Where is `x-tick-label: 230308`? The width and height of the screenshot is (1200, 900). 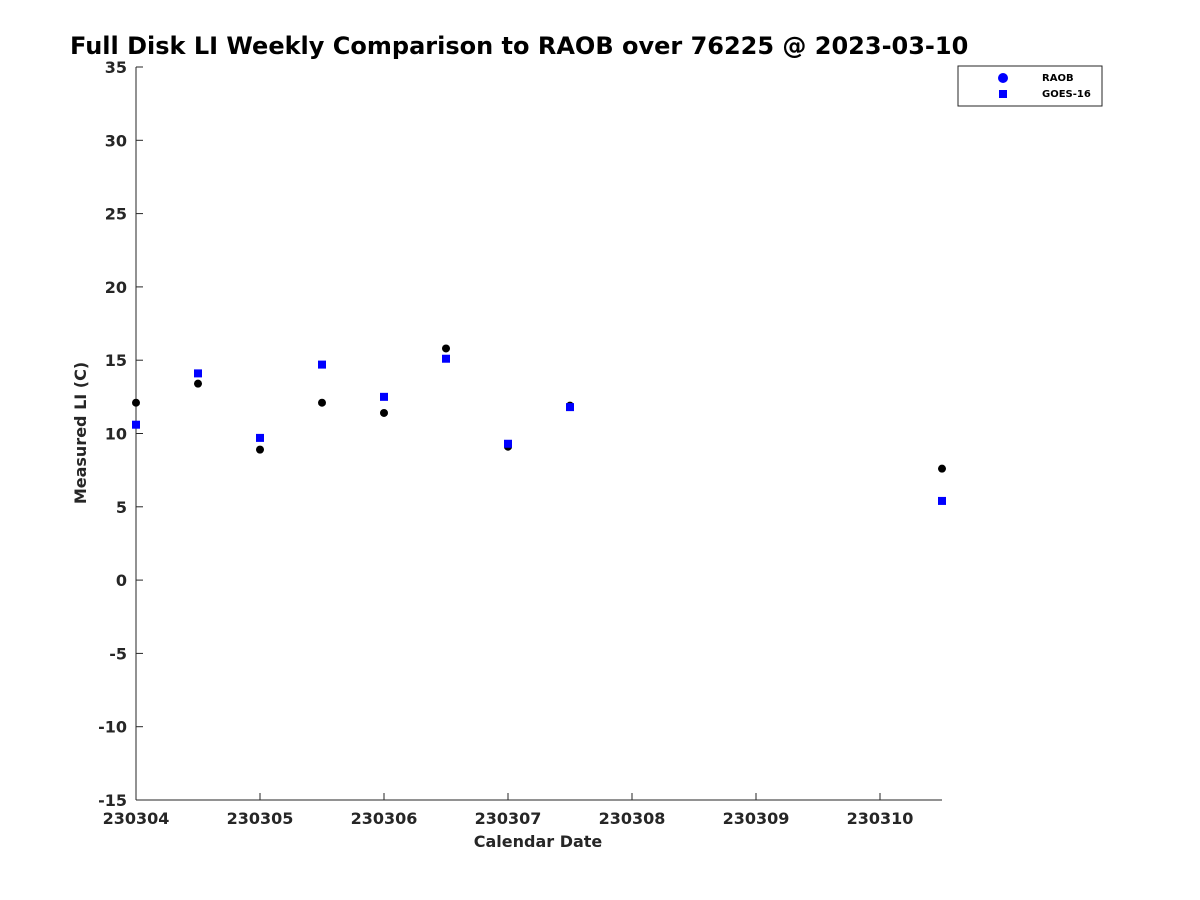
x-tick-label: 230308 is located at coordinates (632, 818).